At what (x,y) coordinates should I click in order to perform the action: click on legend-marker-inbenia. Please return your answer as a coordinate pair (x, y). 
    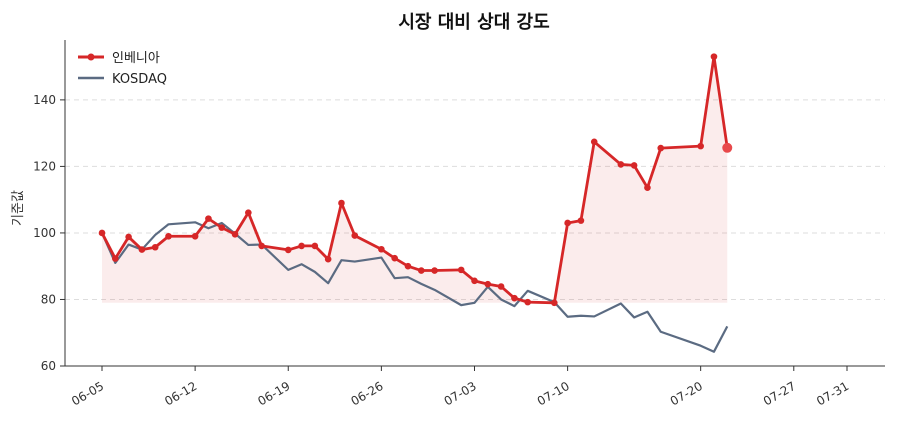
    Looking at the image, I should click on (91, 57).